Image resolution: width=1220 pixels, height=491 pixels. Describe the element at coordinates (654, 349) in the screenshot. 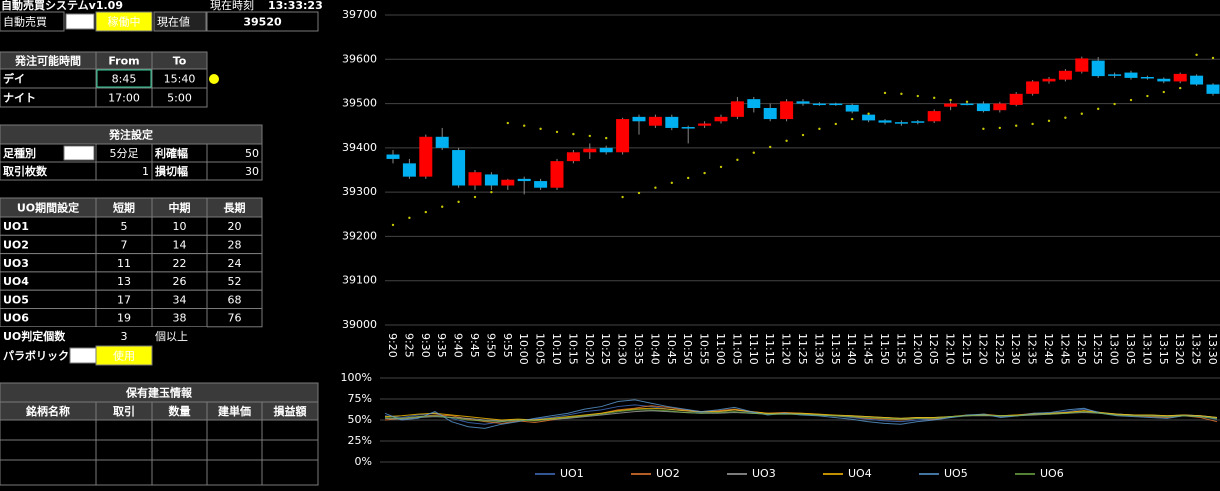

I see `x-tick-label: 10:40` at that location.